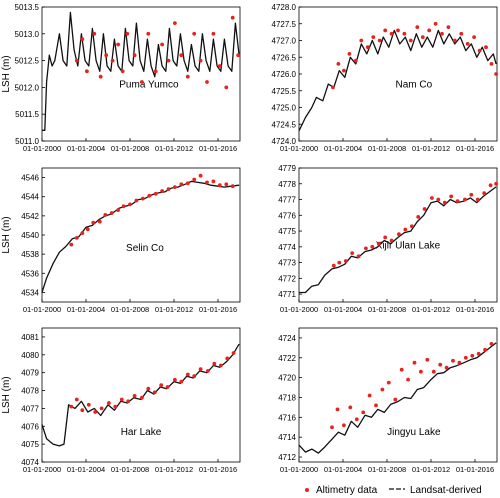  I want to click on y-tick-label: 4772, so click(287, 278).